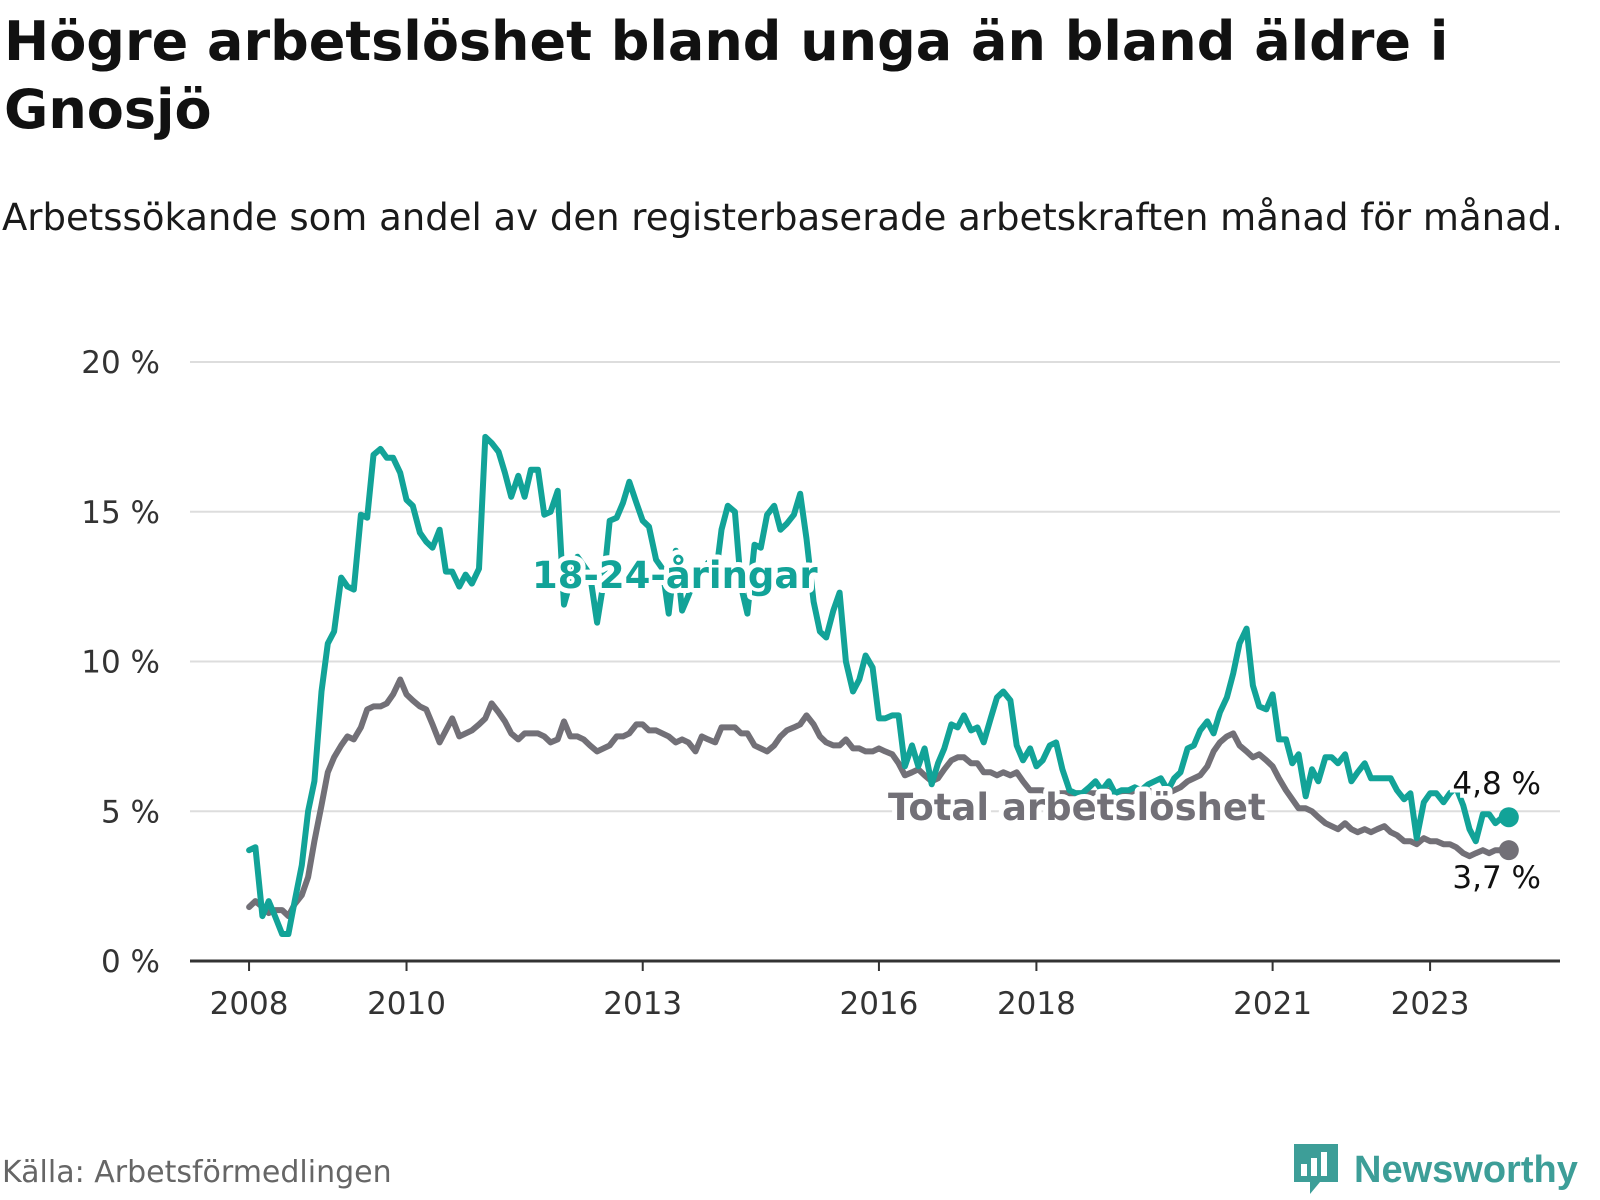 Image resolution: width=1600 pixels, height=1200 pixels. I want to click on brand-logo: Newsworthy, so click(1434, 1170).